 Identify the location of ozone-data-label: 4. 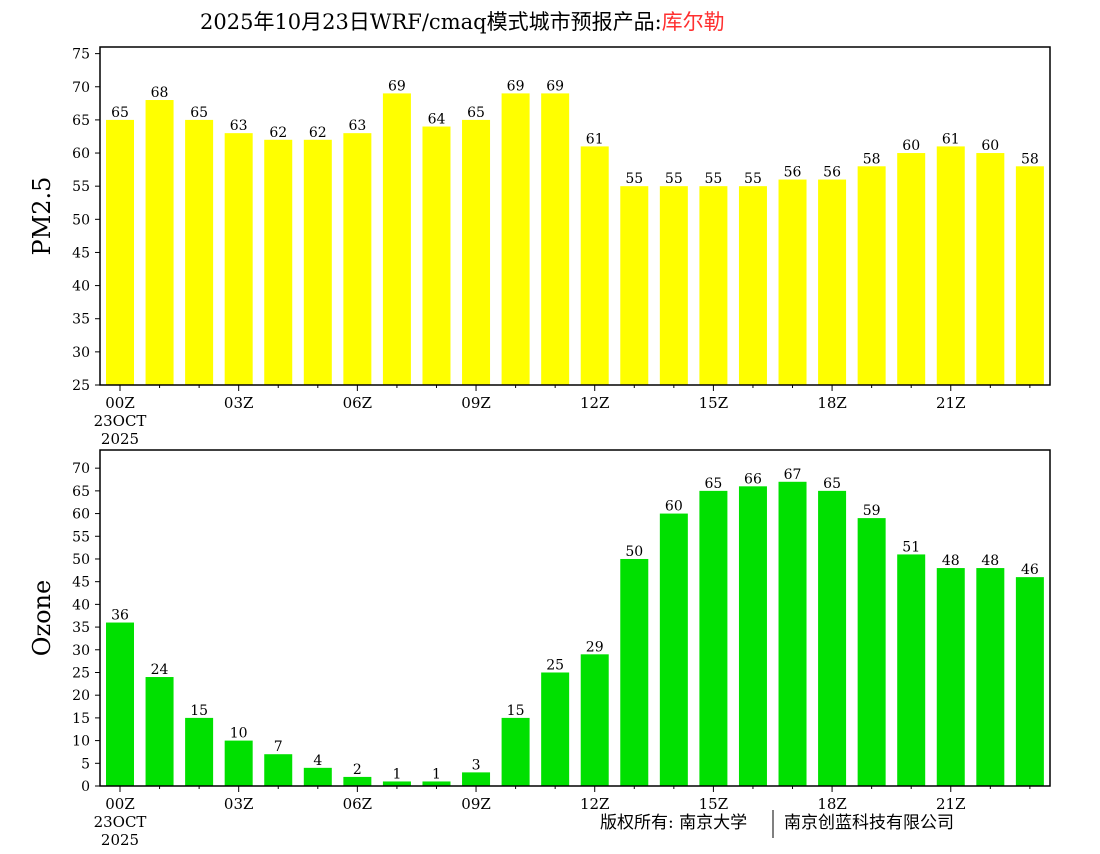
(317, 761).